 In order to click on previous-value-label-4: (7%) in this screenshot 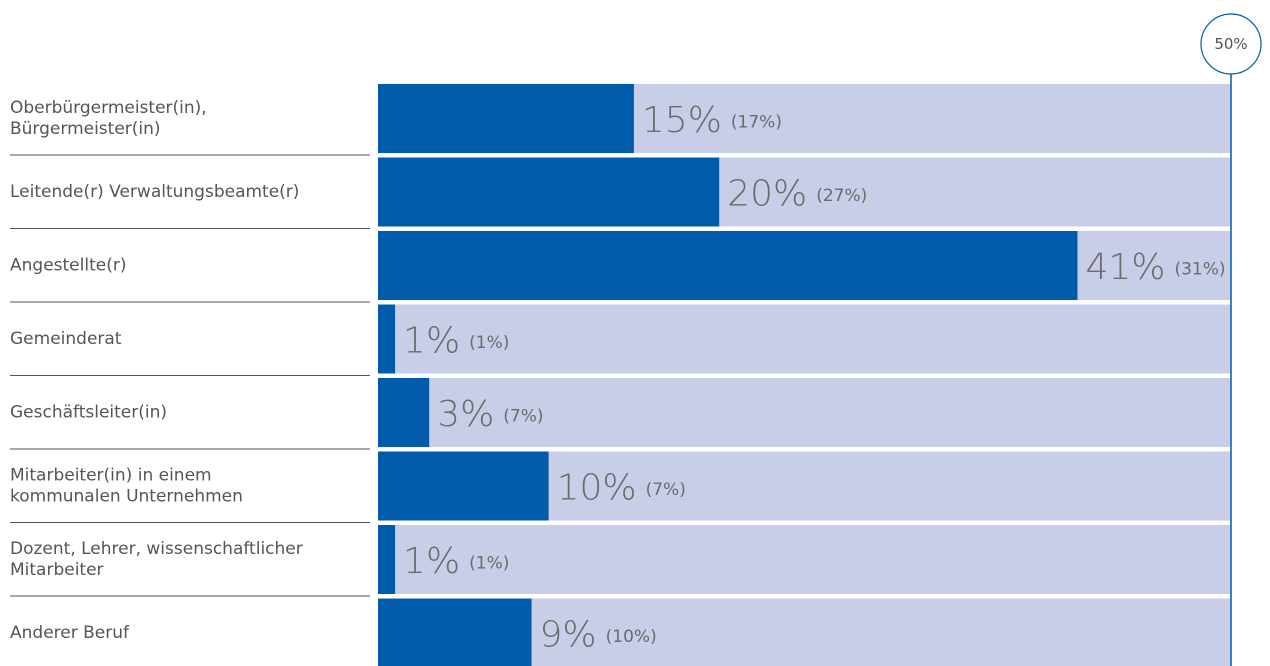, I will do `click(523, 417)`.